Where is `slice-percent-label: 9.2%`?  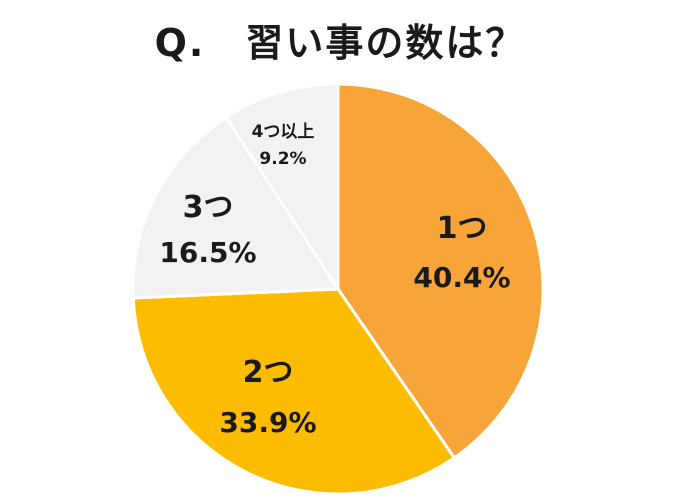
slice-percent-label: 9.2% is located at coordinates (282, 159).